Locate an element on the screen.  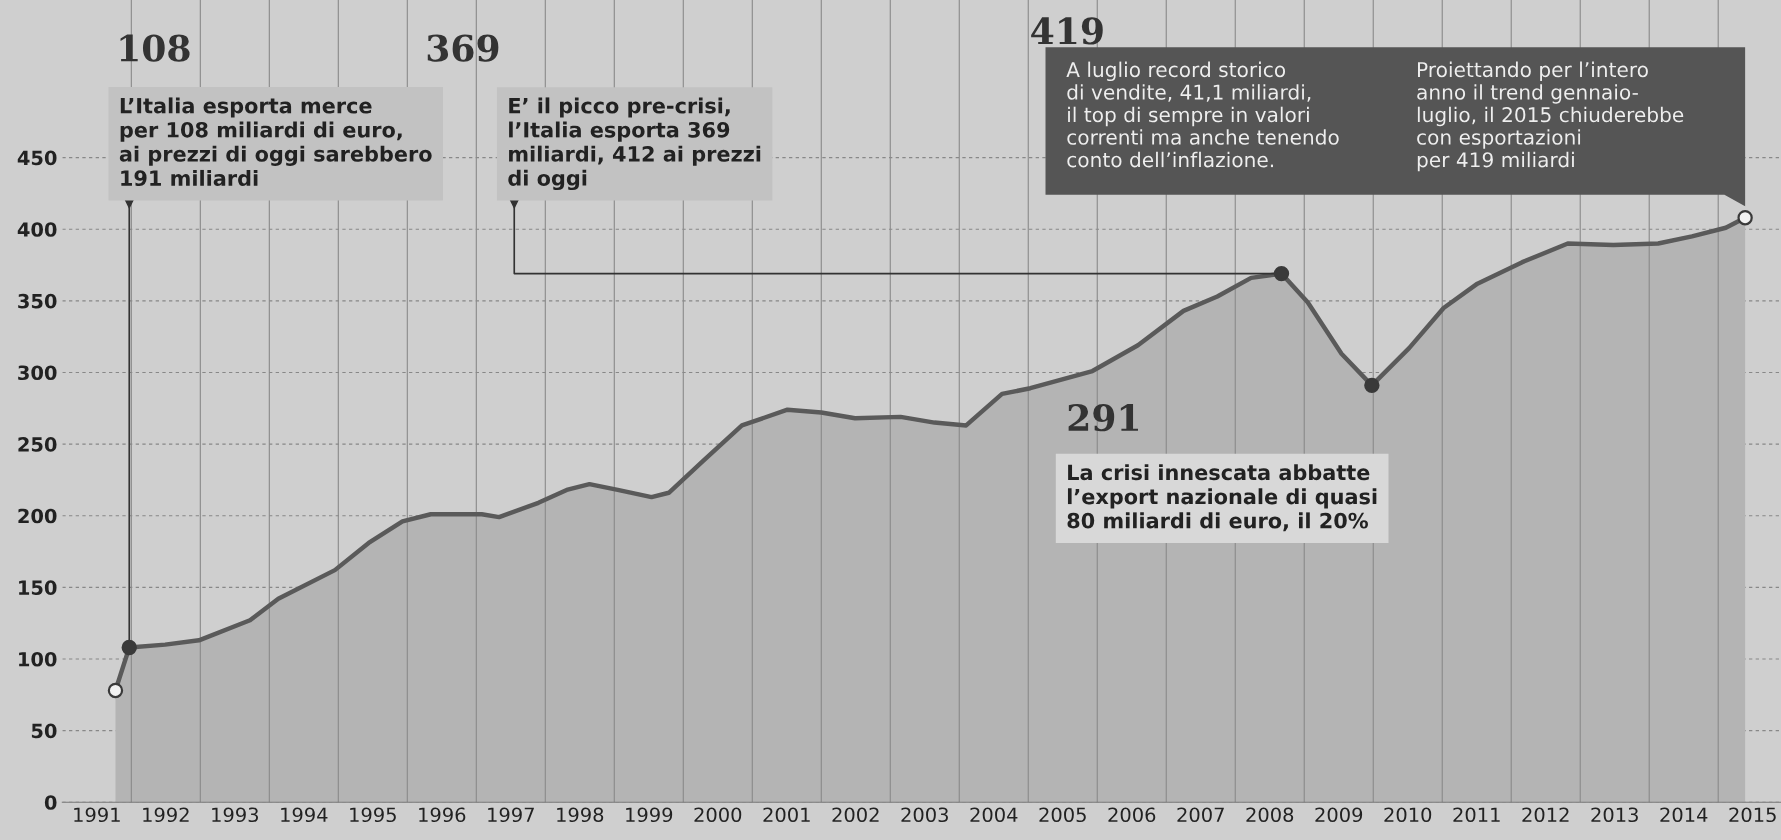
x-tick-label: 2013 is located at coordinates (1614, 815).